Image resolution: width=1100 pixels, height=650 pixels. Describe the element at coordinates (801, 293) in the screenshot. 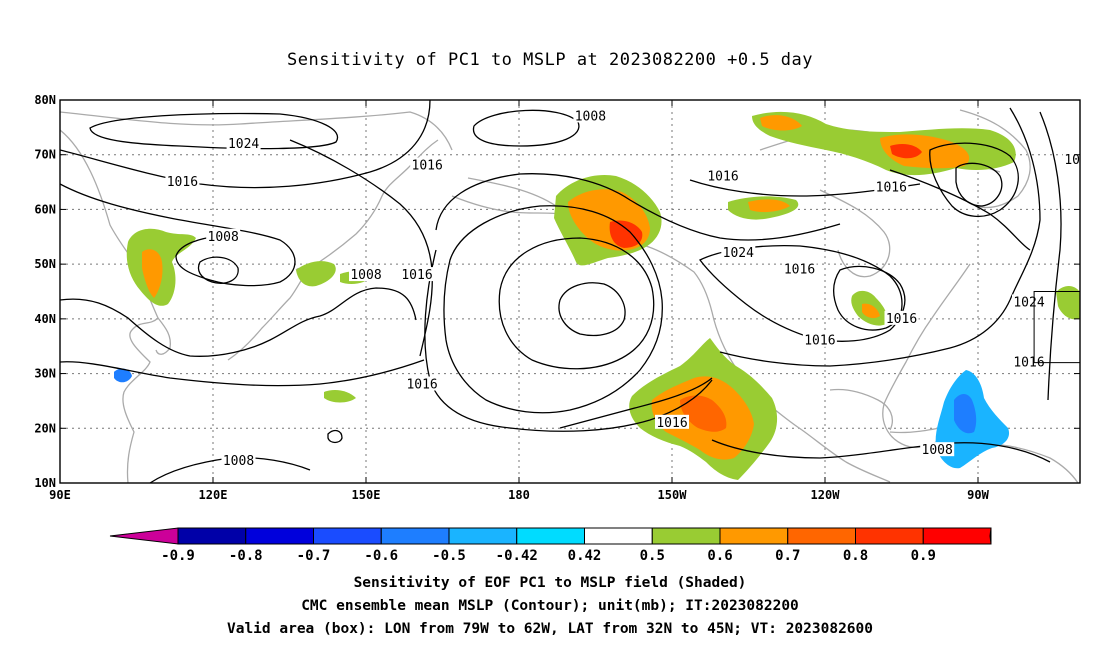

I see `contour-1016-us-high` at that location.